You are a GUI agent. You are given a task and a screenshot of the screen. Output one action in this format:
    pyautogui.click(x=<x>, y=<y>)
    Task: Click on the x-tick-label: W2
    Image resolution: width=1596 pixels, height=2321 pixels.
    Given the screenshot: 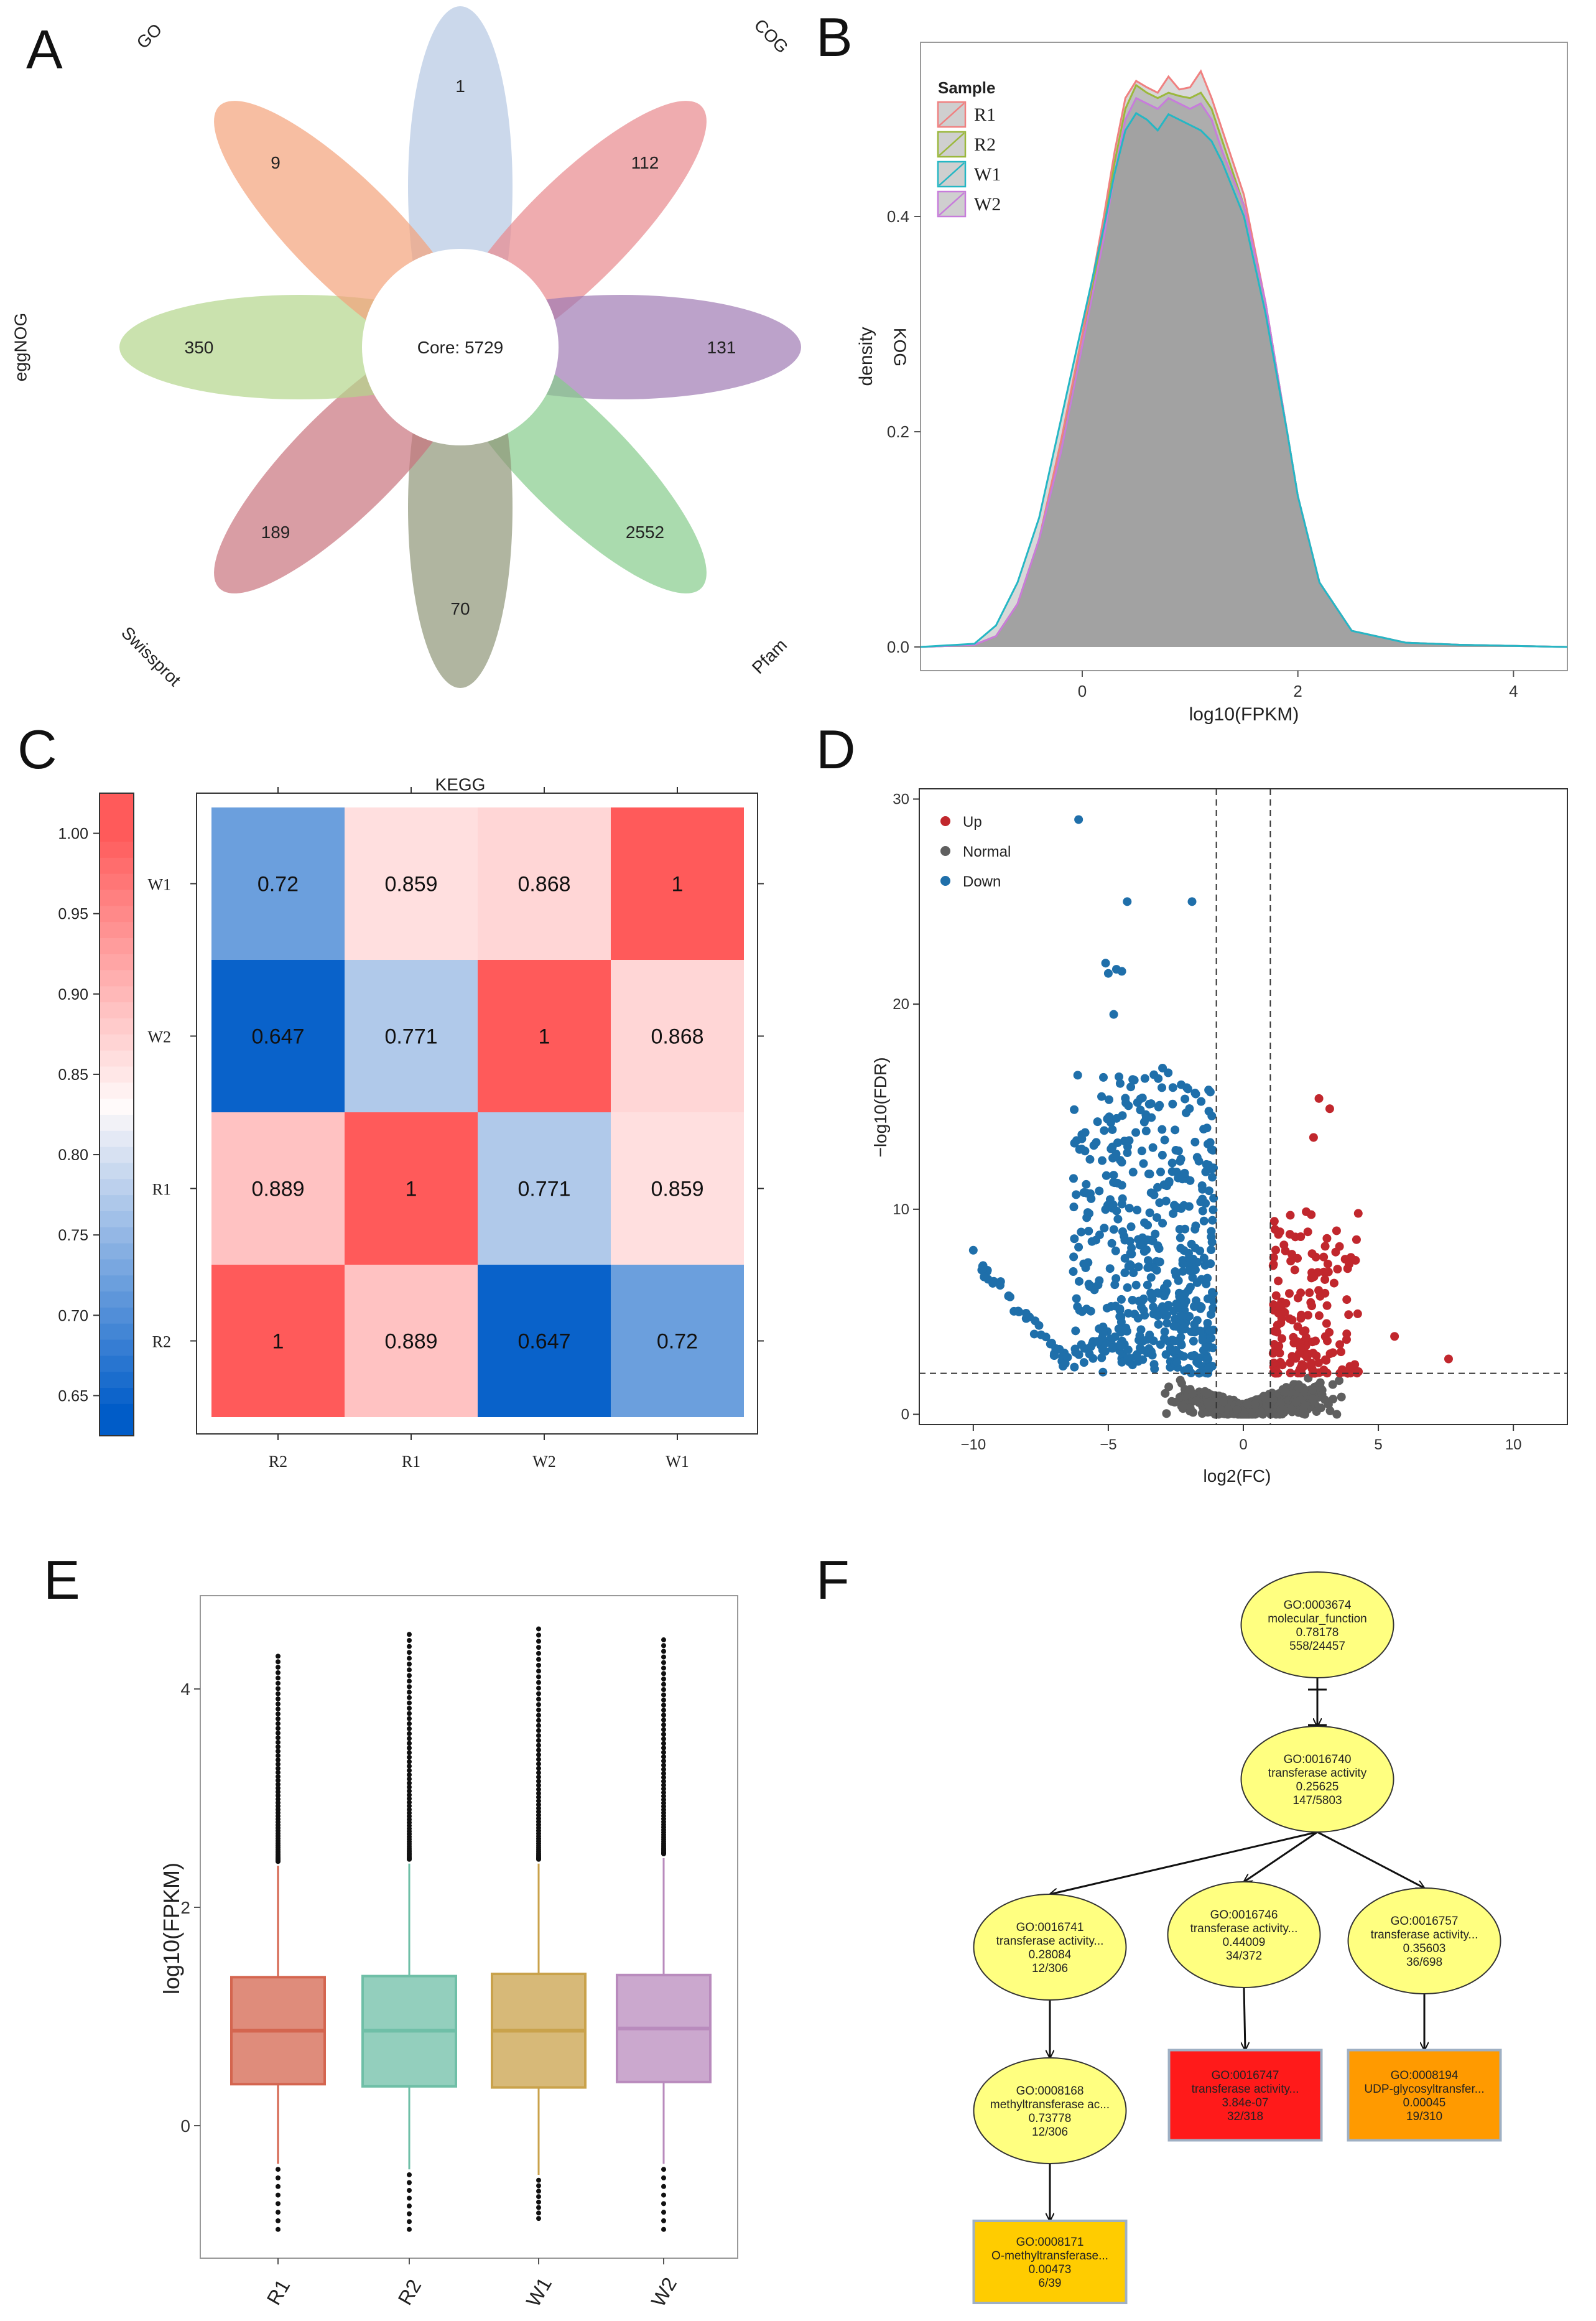 What is the action you would take?
    pyautogui.click(x=664, y=2292)
    